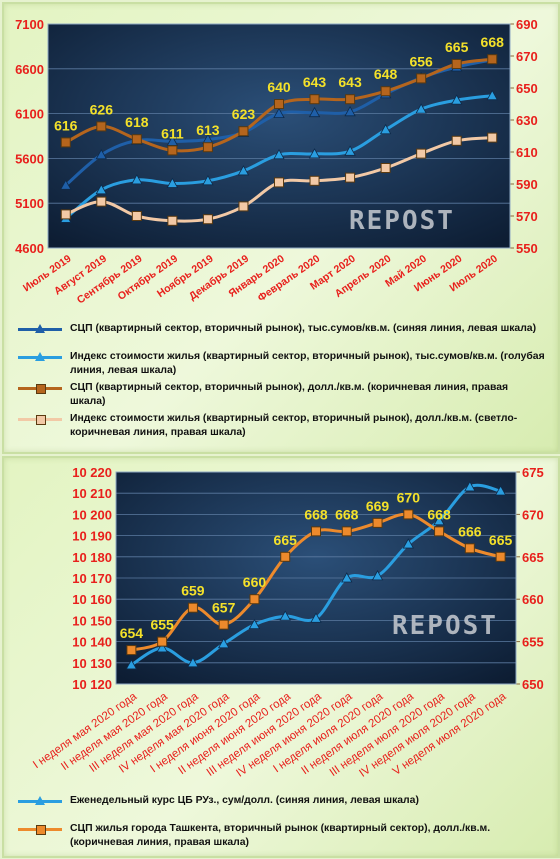 Image resolution: width=560 pixels, height=859 pixels. I want to click on y-left-tick: 6600, so click(29, 69).